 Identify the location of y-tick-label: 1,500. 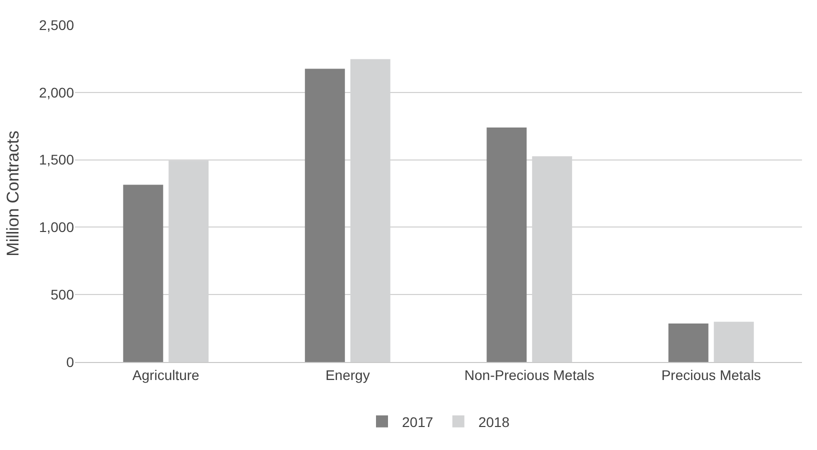
(56, 160).